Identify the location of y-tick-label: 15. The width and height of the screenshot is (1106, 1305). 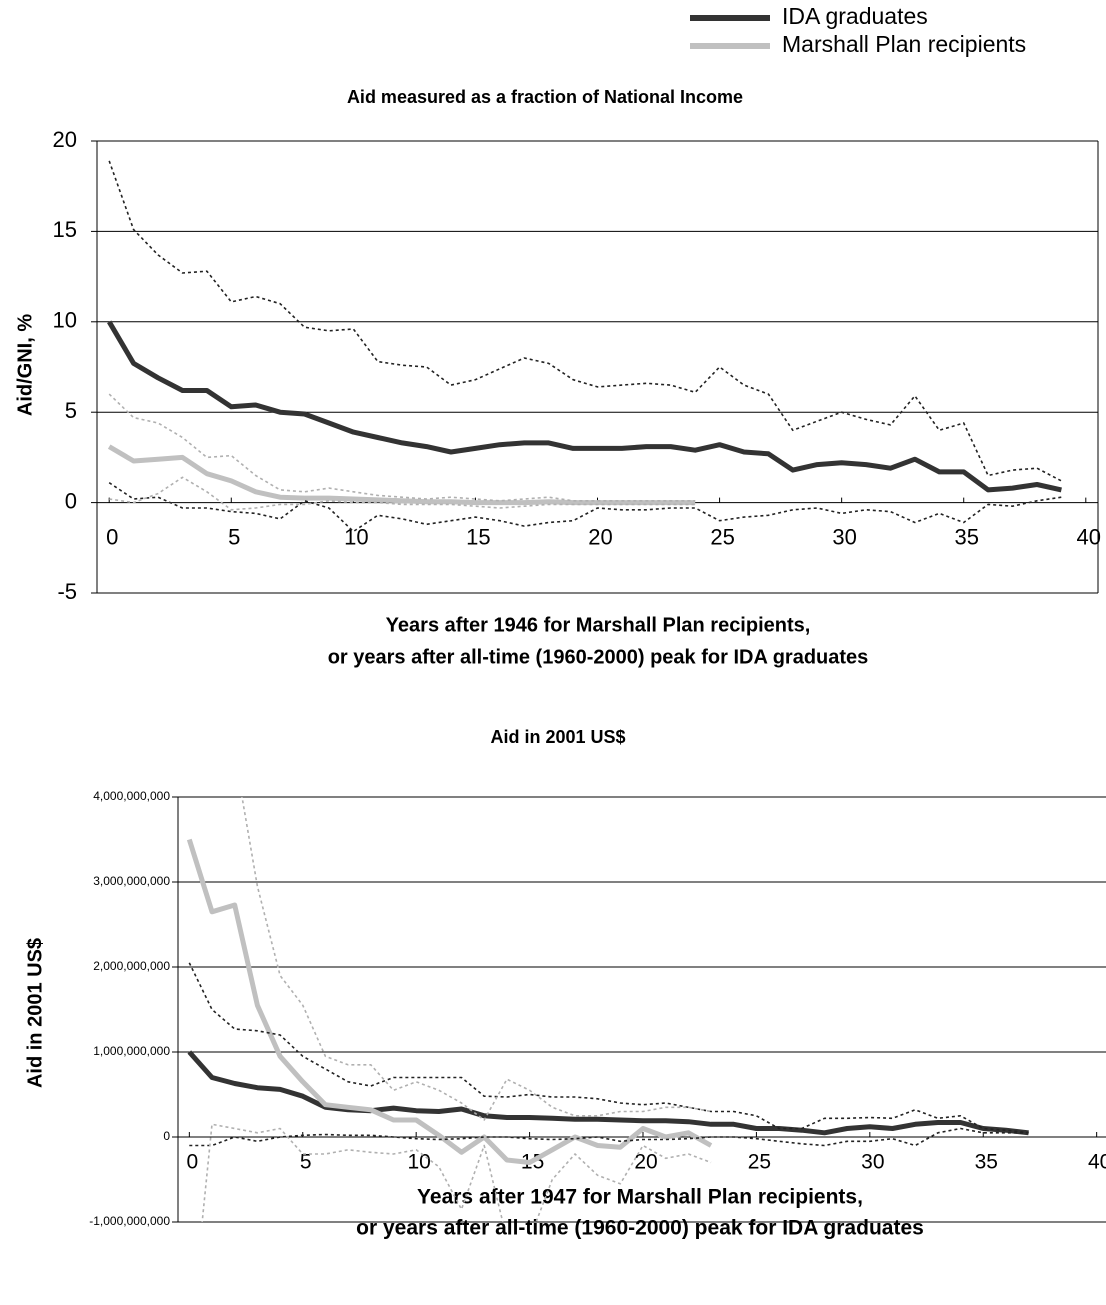
(65, 229).